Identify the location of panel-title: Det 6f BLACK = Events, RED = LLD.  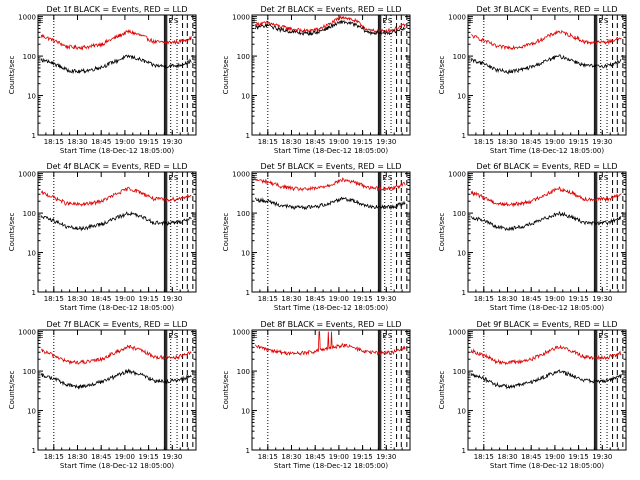
(546, 166).